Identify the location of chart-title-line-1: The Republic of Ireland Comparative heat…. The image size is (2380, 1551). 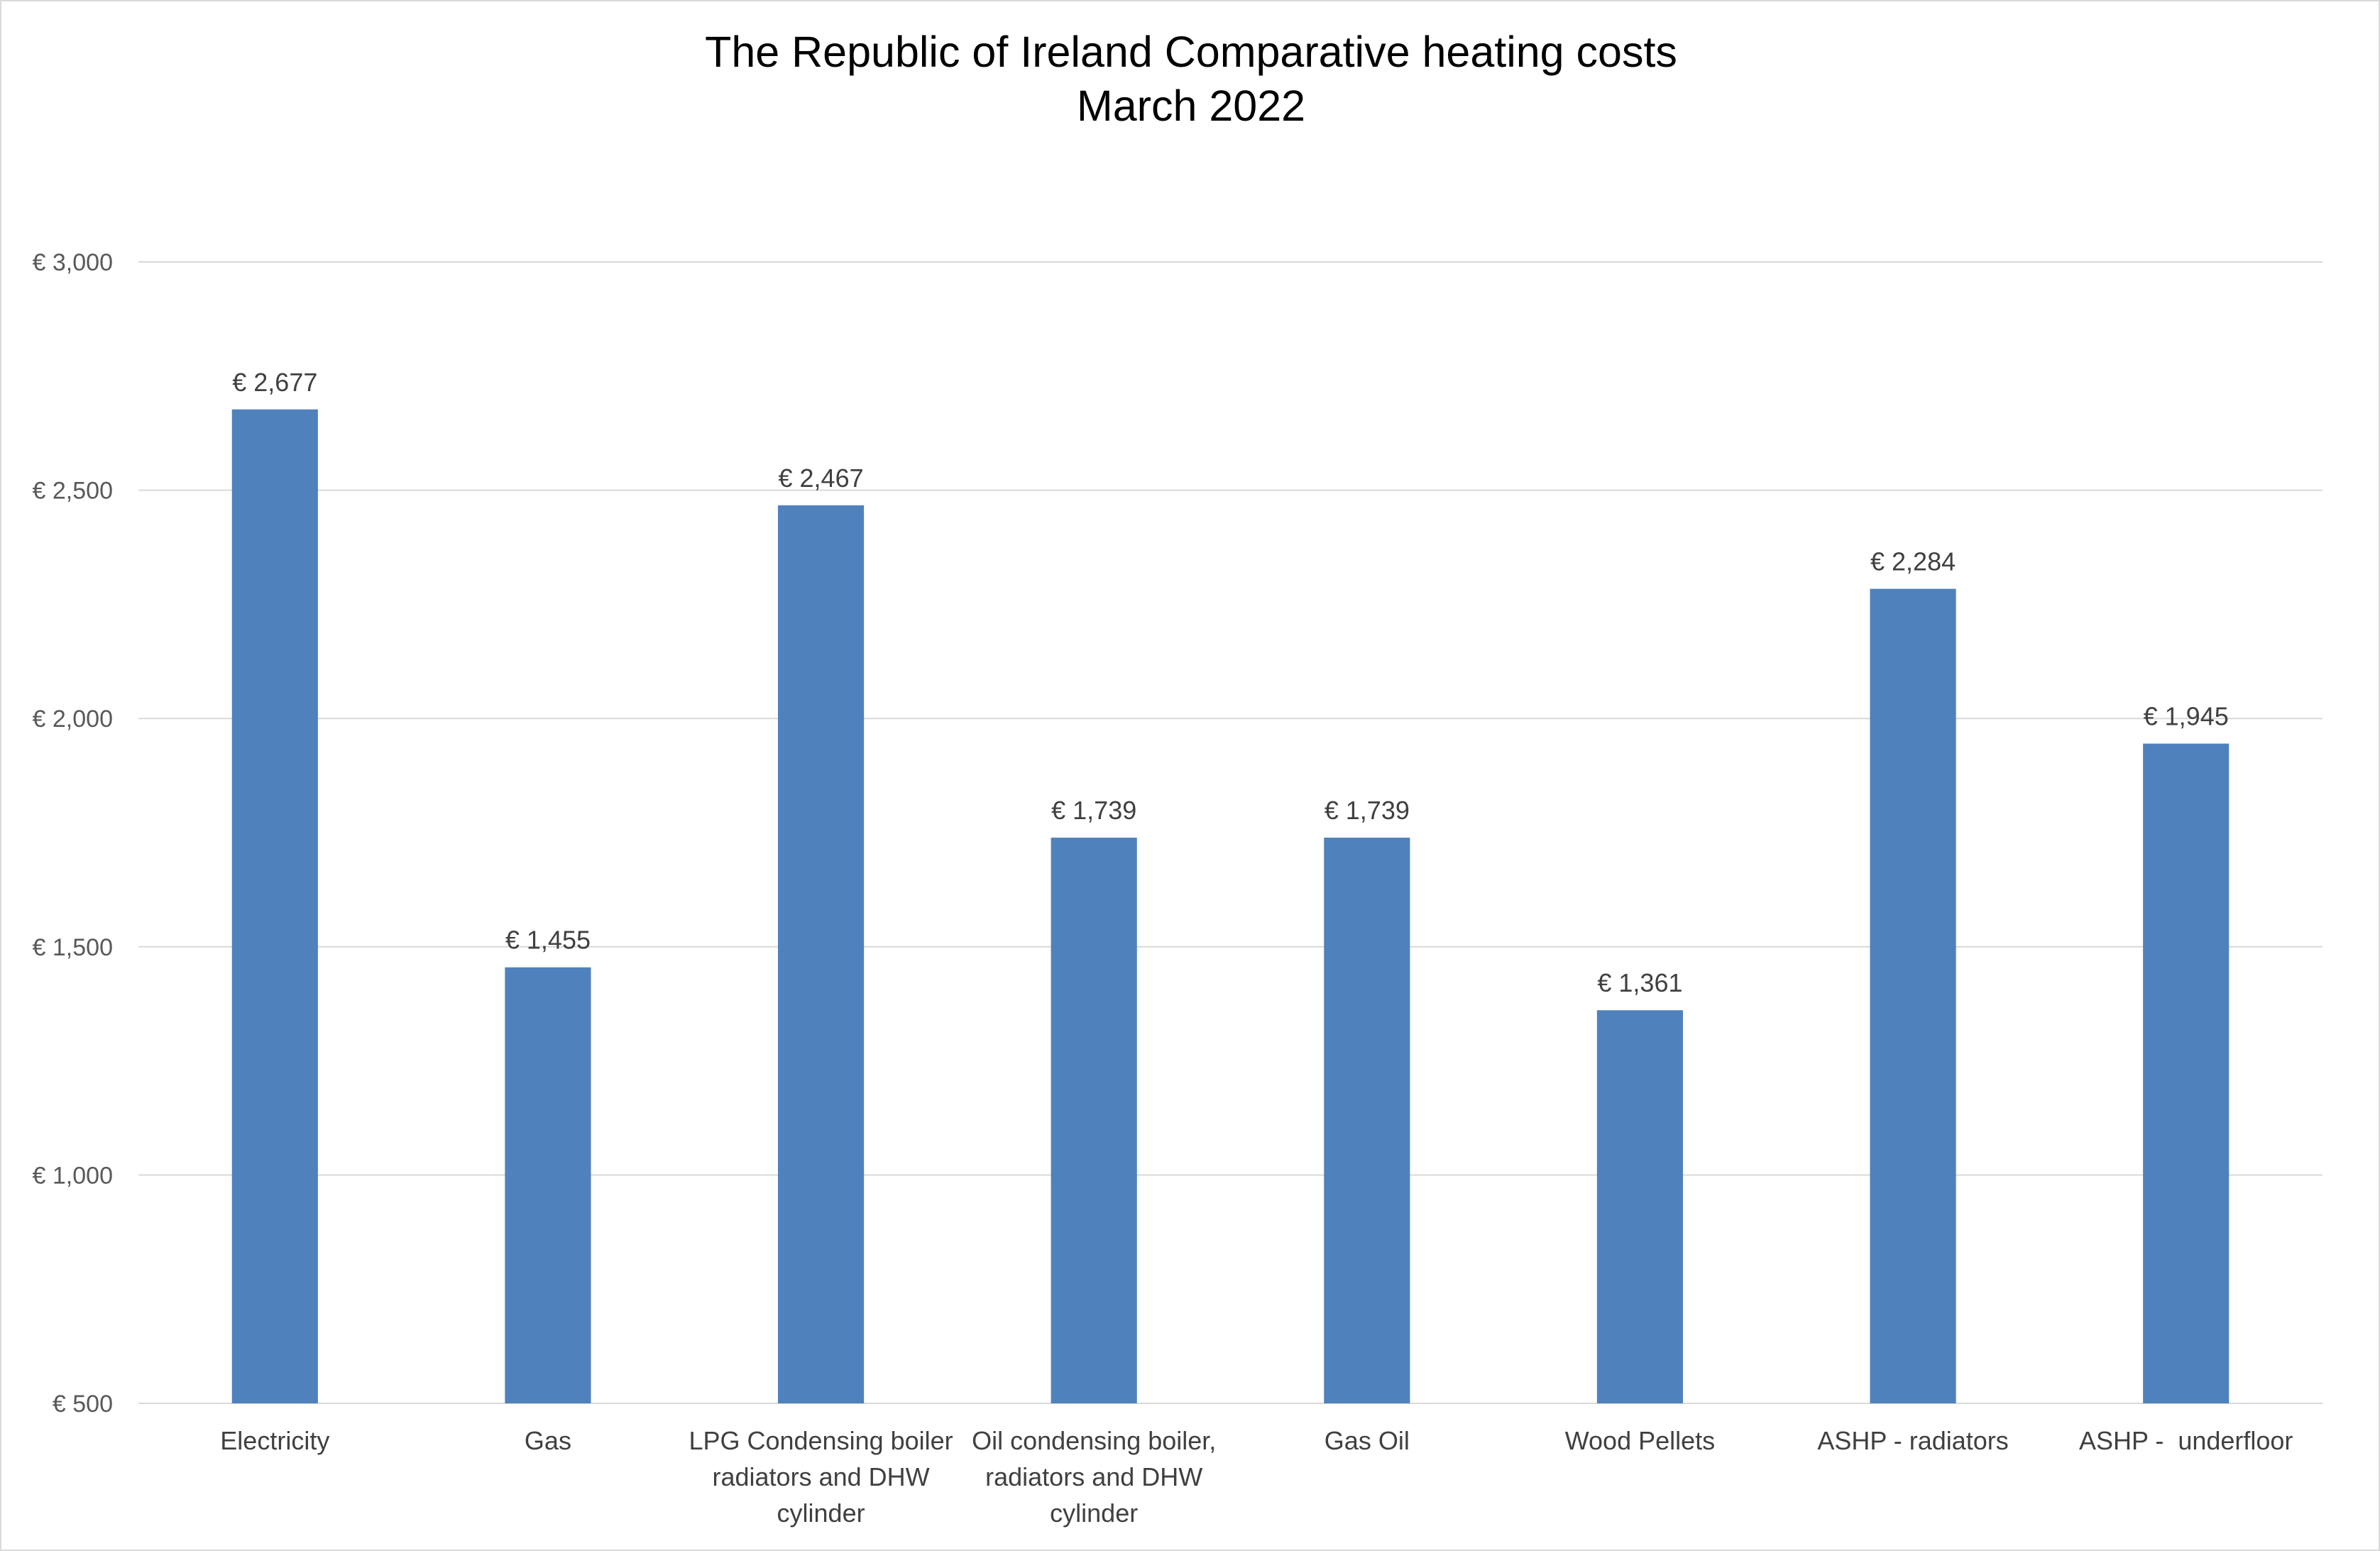
(1191, 52).